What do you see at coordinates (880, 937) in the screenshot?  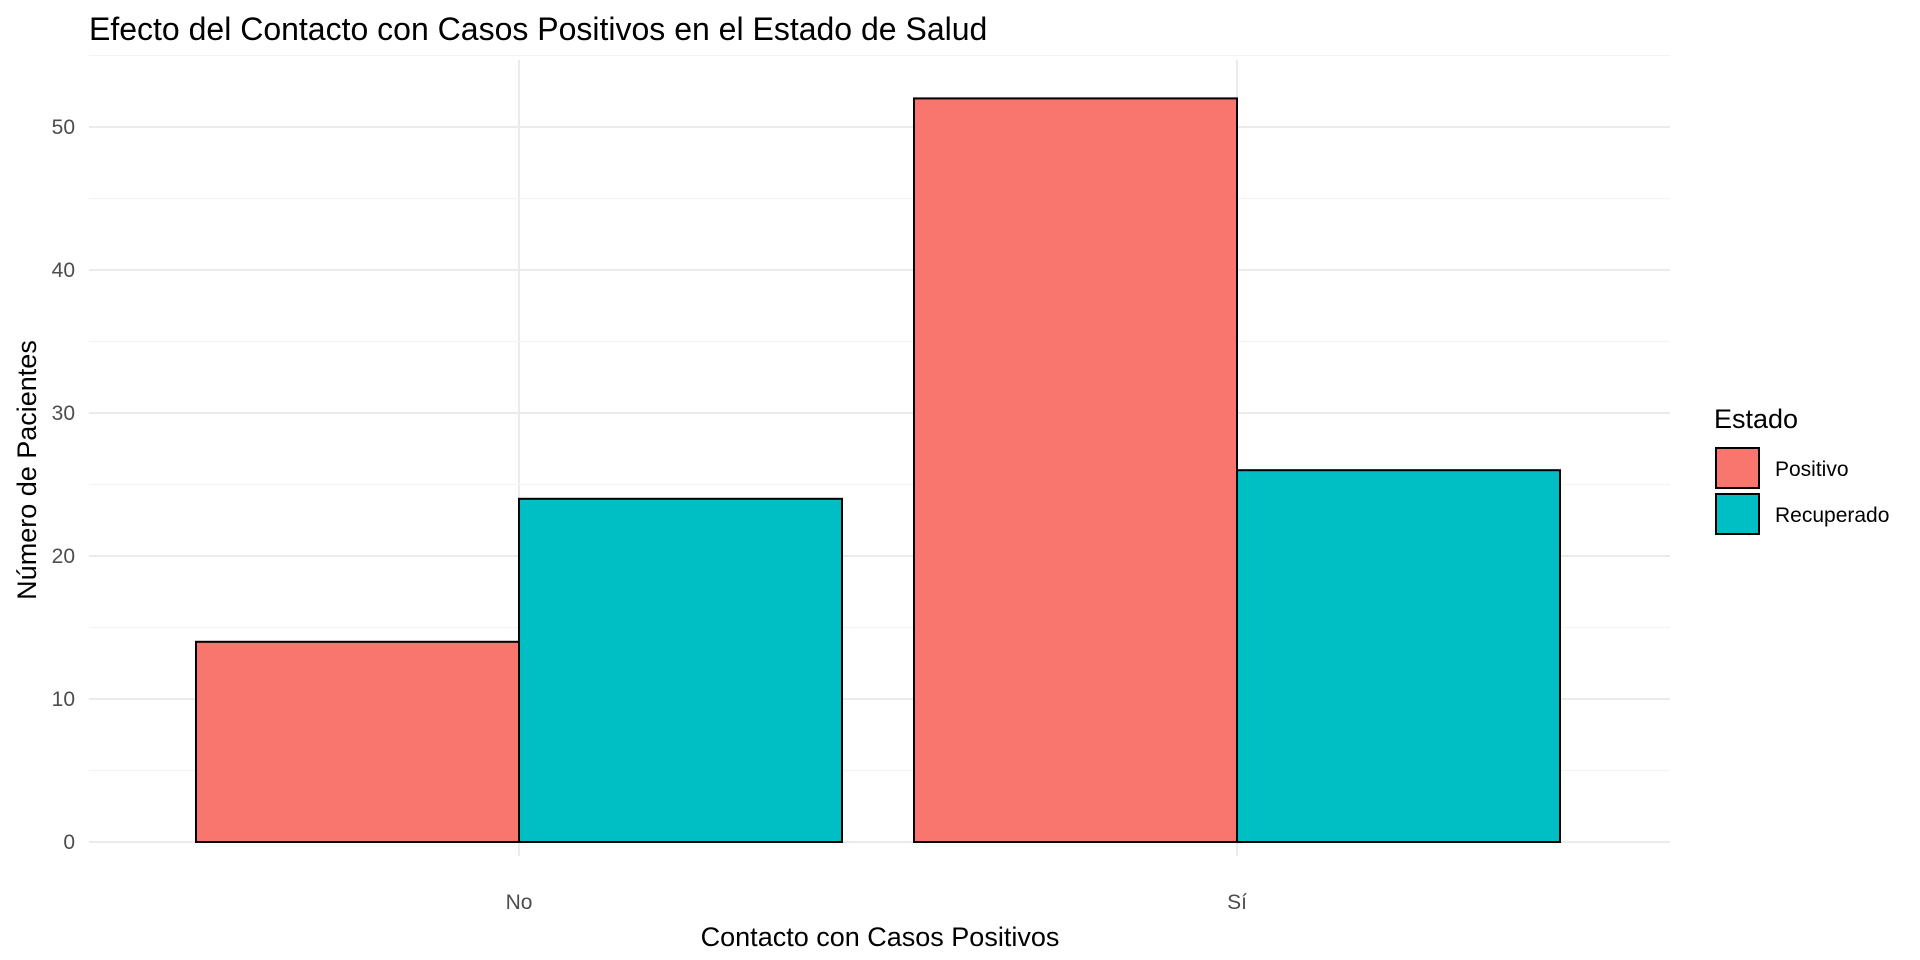 I see `x-axis-title: Contacto con Casos Positivos` at bounding box center [880, 937].